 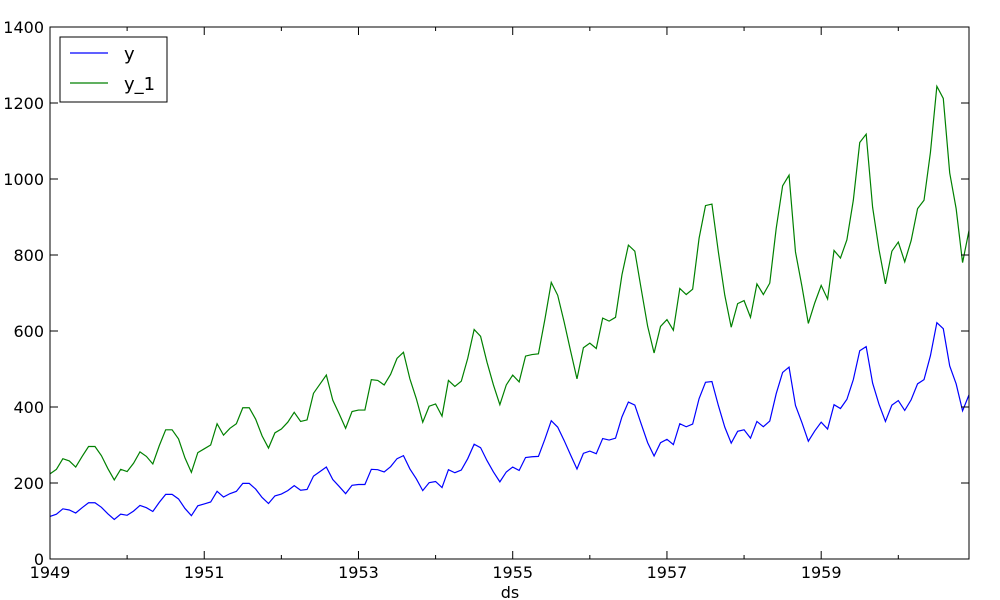 I want to click on x-tick-label: 1959, so click(x=821, y=572).